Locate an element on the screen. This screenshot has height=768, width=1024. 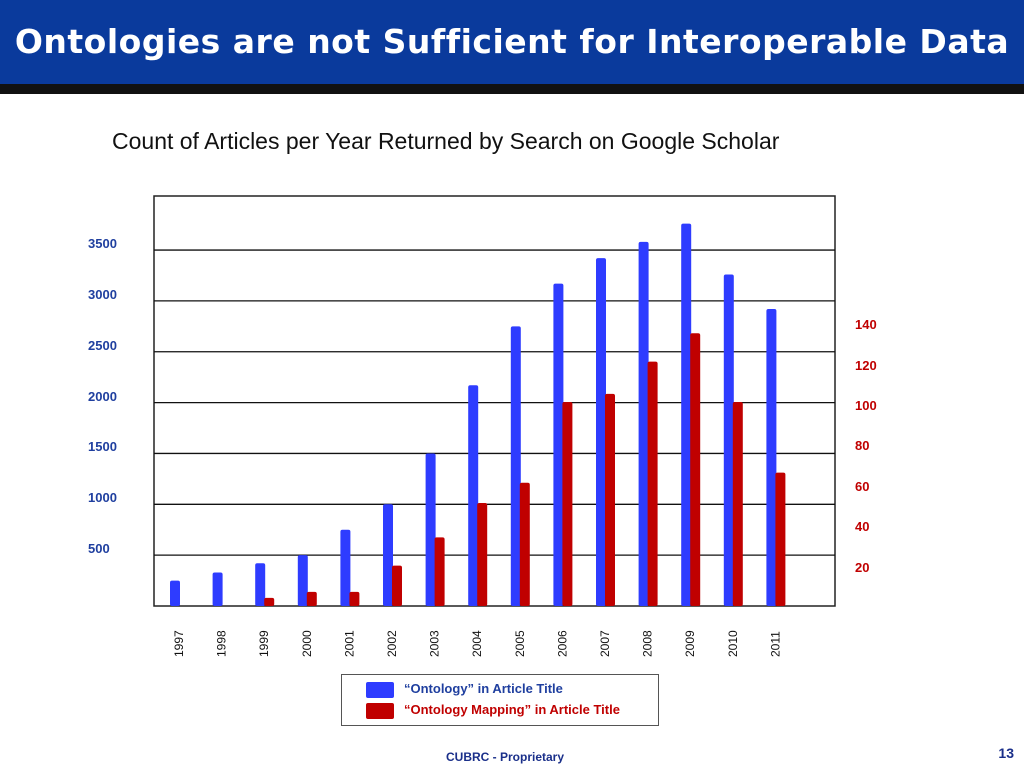
x-tick-label-2009: 2009 is located at coordinates (690, 643).